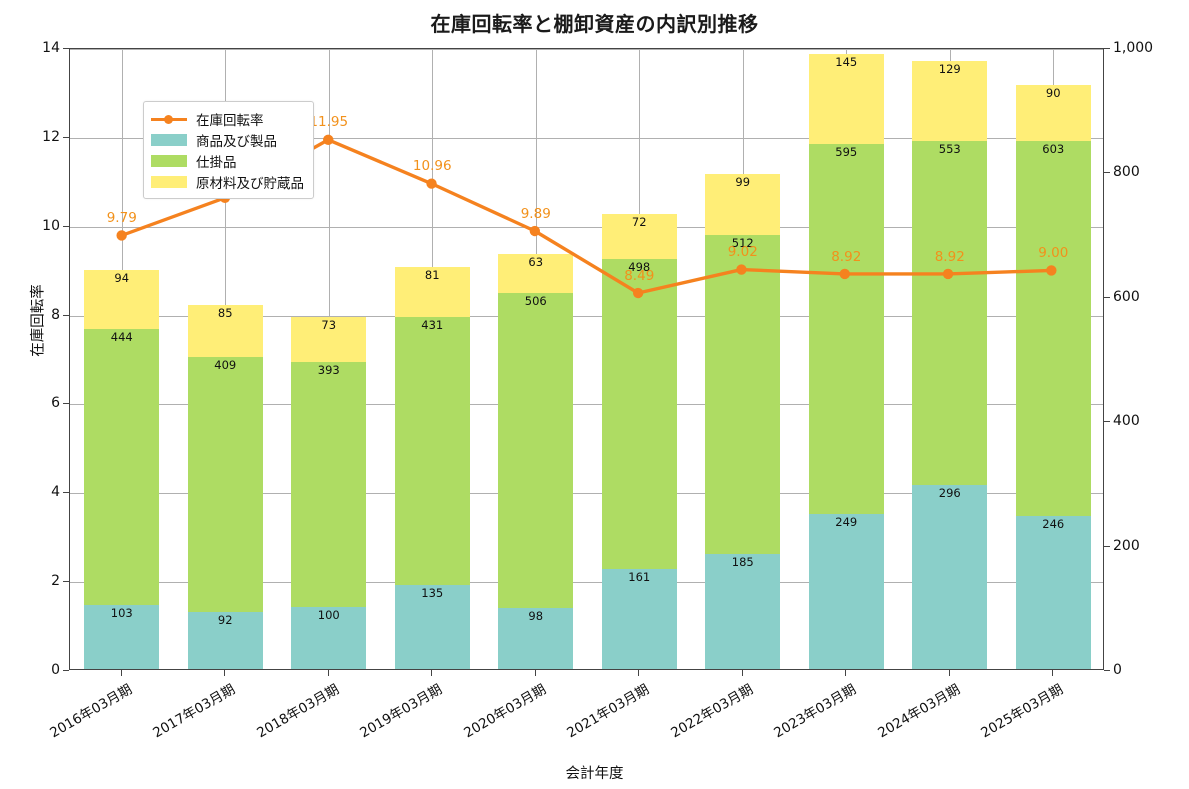 The height and width of the screenshot is (789, 1189). I want to click on bar-group: 103 444 94, so click(121, 358).